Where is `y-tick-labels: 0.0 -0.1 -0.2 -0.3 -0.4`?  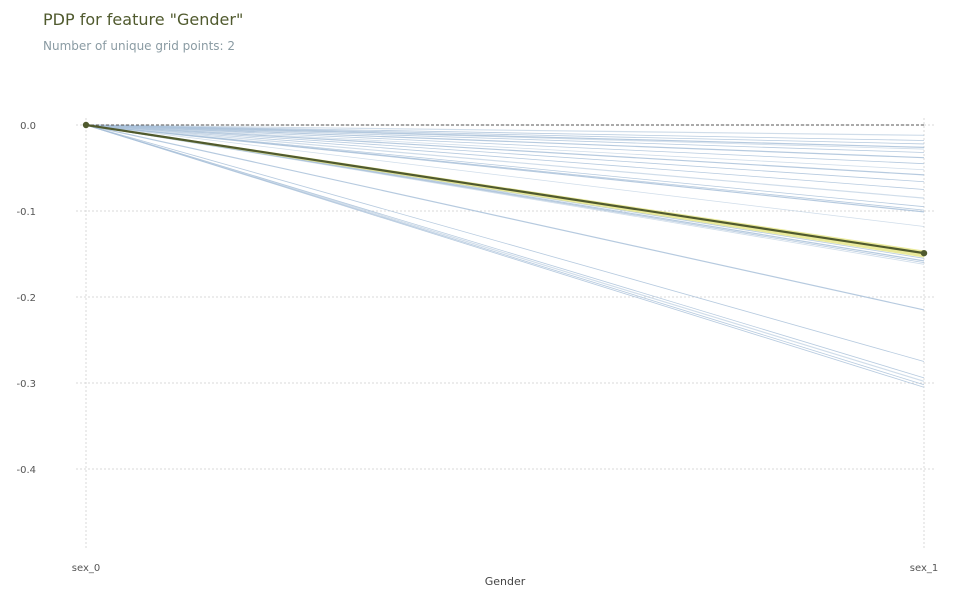
y-tick-labels: 0.0 -0.1 -0.2 -0.3 -0.4 is located at coordinates (26, 298).